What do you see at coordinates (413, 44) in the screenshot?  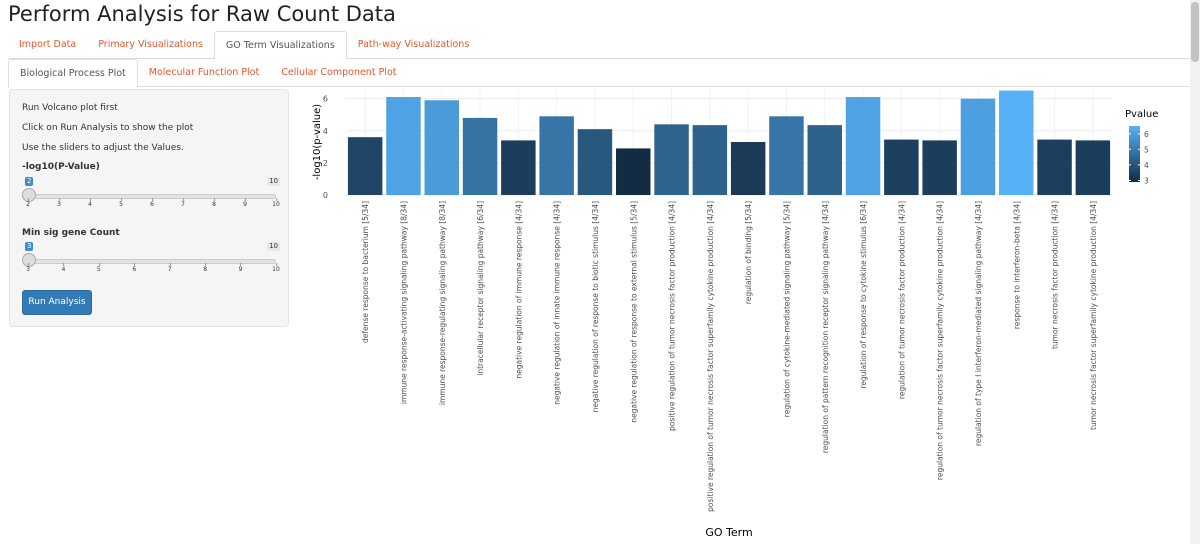 I see `tab-pathway-visualizations: Path-way Visualizations` at bounding box center [413, 44].